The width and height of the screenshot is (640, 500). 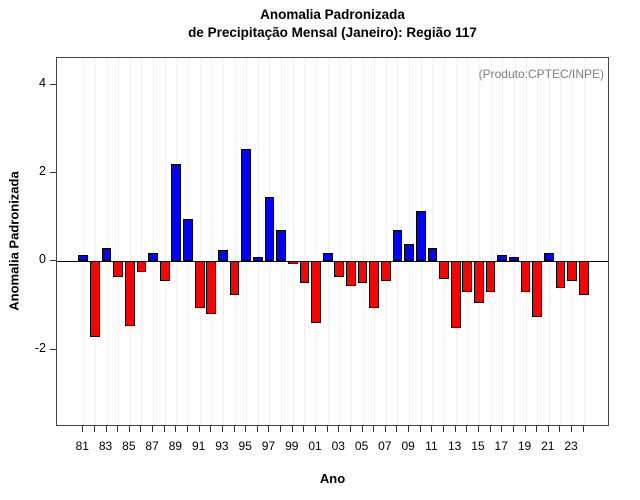 I want to click on x-tick-label: 09, so click(x=408, y=446).